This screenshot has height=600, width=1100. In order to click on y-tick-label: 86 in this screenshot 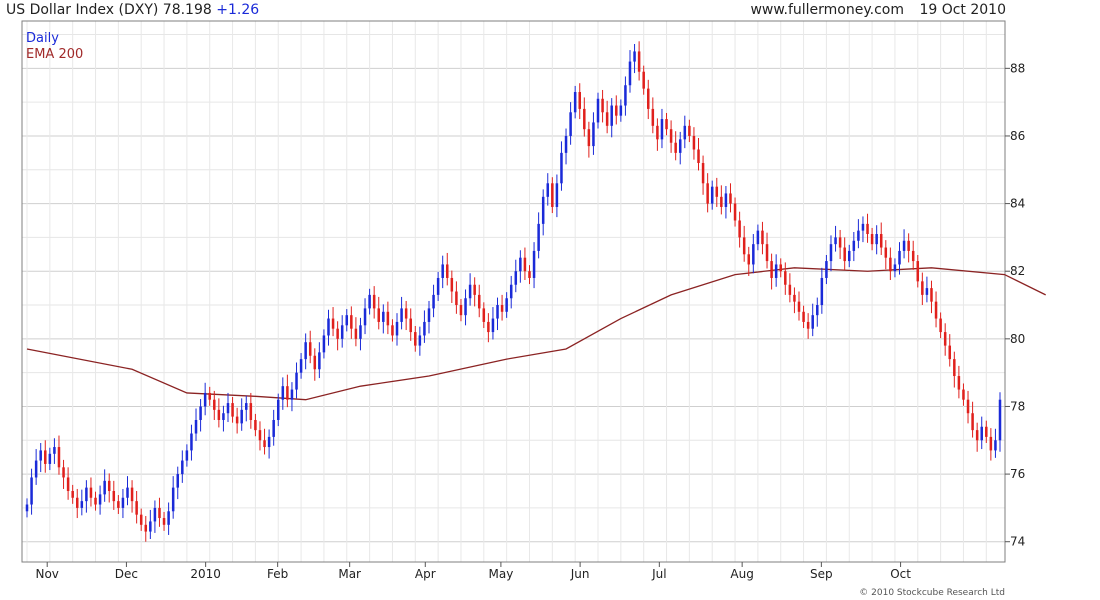, I will do `click(1017, 136)`.